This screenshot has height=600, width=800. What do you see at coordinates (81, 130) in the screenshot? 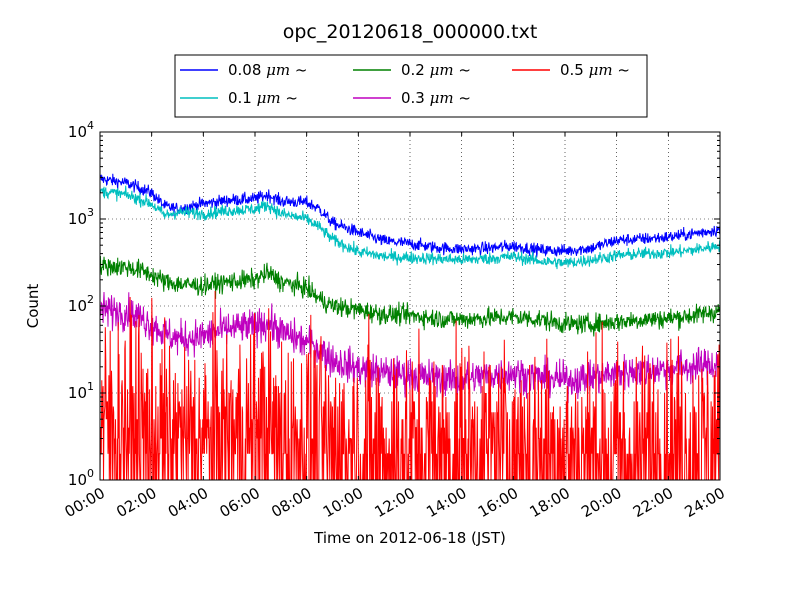
I see `y-tick-label: 10⁴` at bounding box center [81, 130].